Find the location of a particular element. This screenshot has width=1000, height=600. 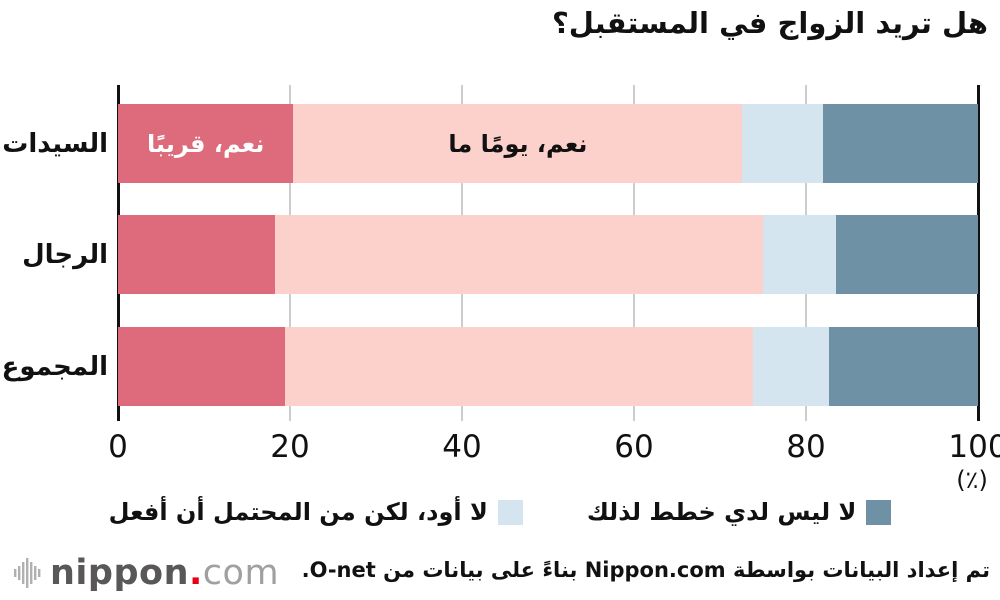

logo-com-text: com is located at coordinates (241, 573).